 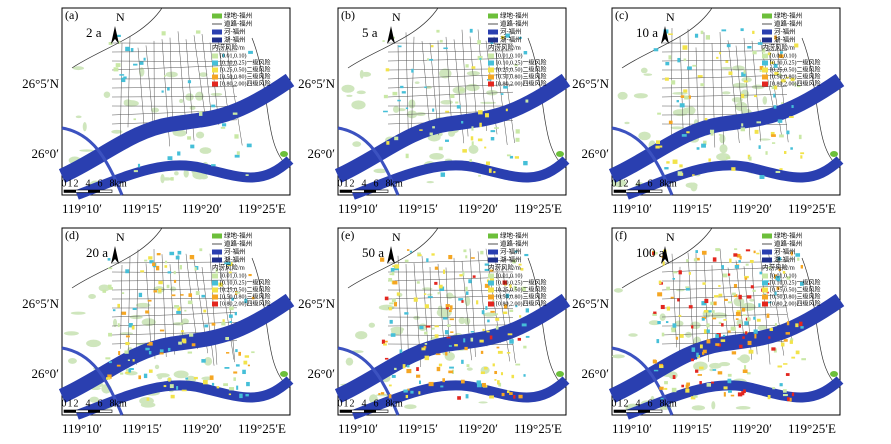 I want to click on return-period: 20 a, so click(x=97, y=252).